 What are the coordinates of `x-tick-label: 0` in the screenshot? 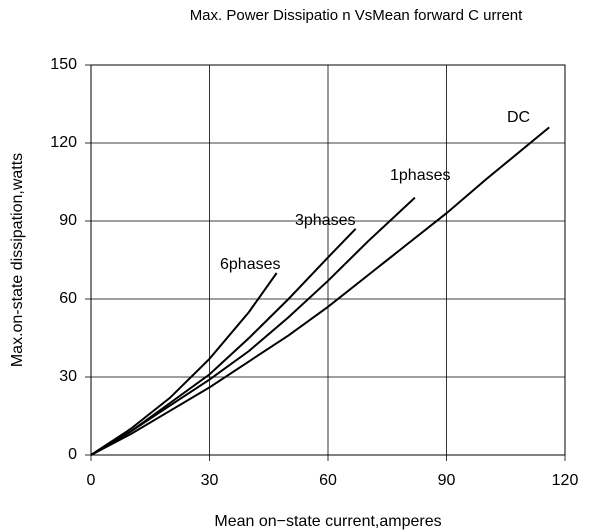 It's located at (91, 480).